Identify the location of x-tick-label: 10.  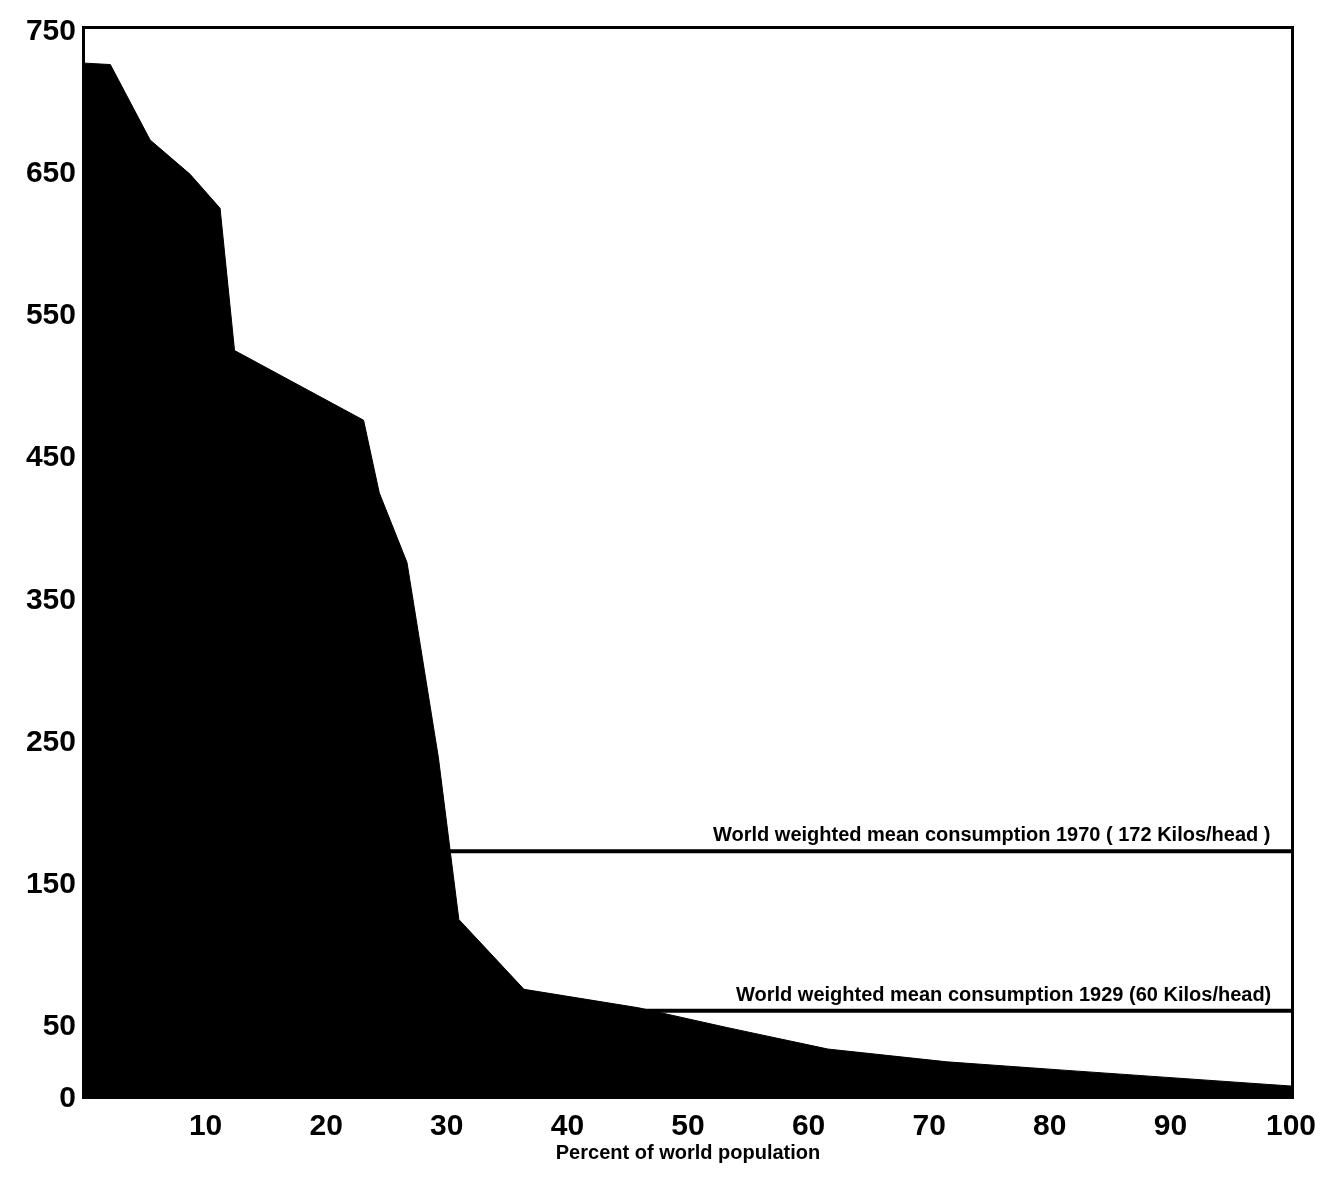
(205, 1124).